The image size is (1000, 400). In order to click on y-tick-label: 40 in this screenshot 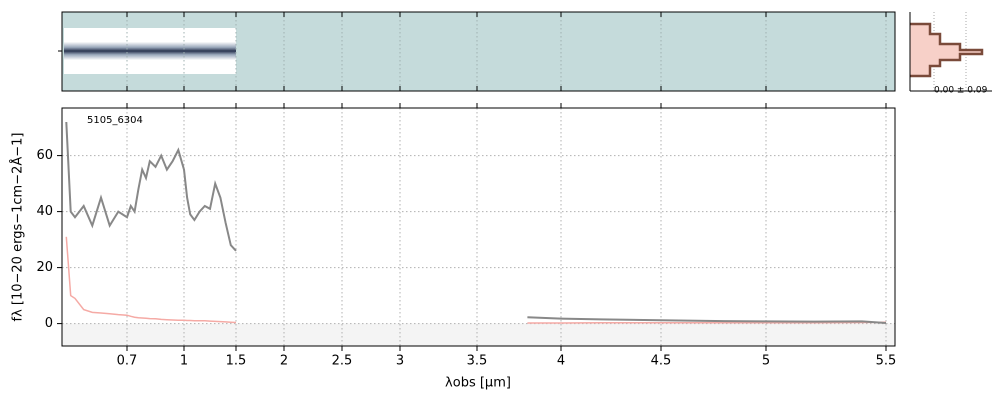, I will do `click(44, 211)`.